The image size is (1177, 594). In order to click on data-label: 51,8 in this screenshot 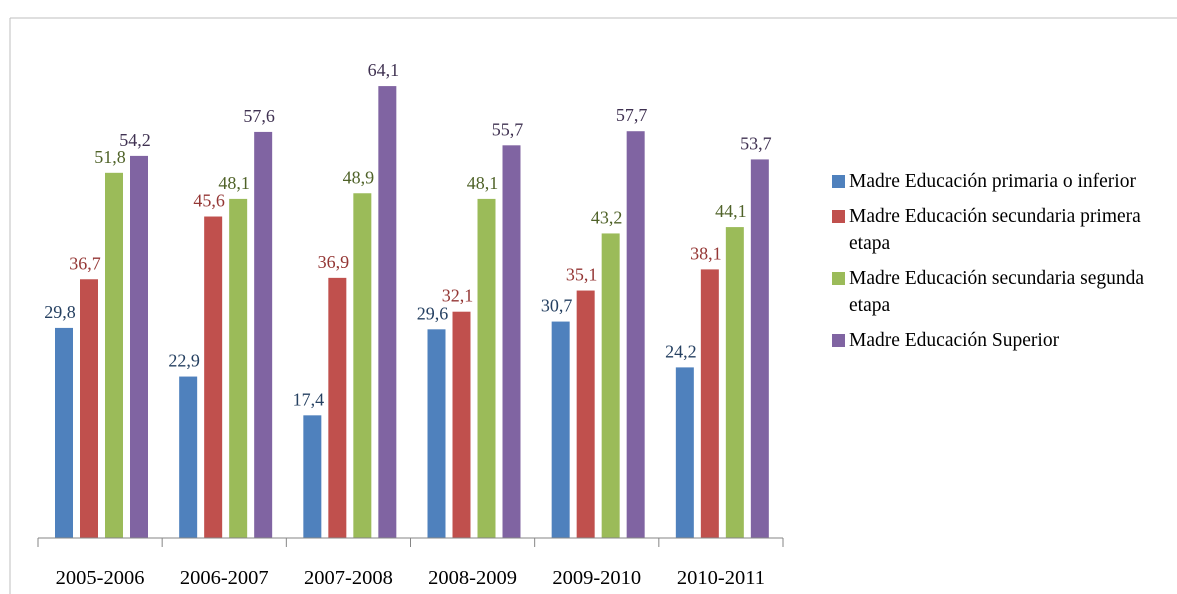, I will do `click(110, 157)`.